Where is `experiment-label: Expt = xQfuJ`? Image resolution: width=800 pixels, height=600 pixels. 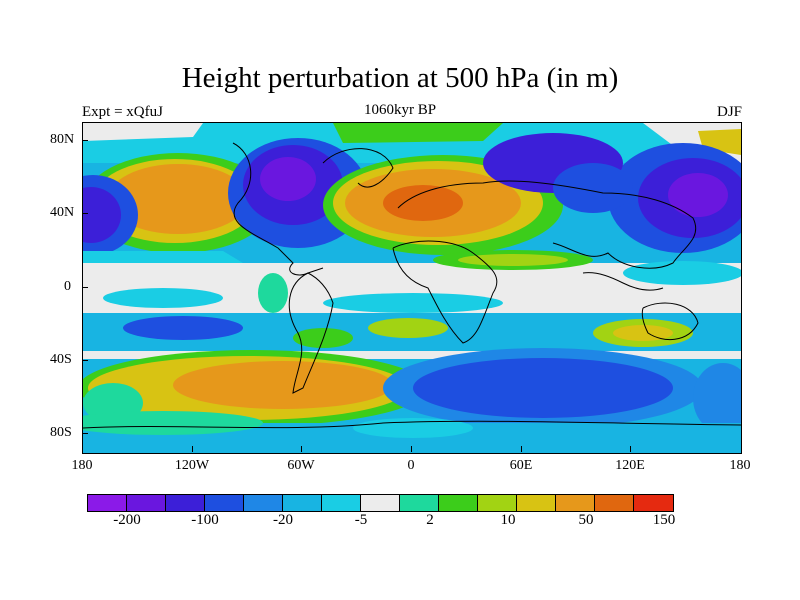 experiment-label: Expt = xQfuJ is located at coordinates (122, 112).